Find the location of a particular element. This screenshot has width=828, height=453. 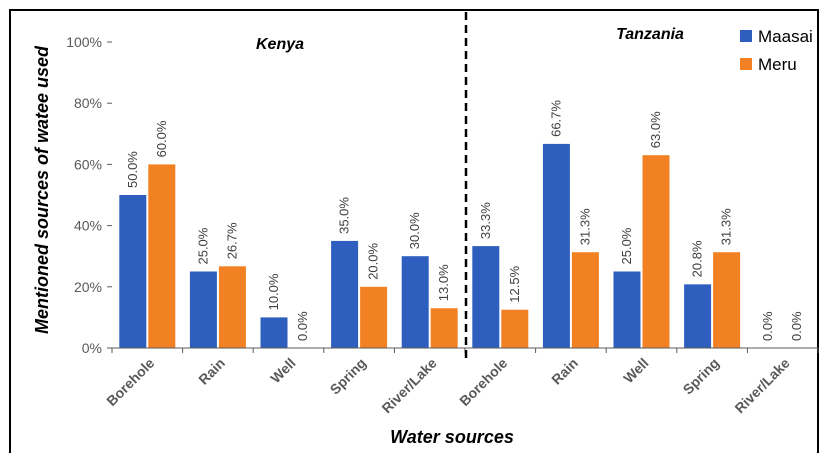

y-tick-label: 40% is located at coordinates (88, 226).